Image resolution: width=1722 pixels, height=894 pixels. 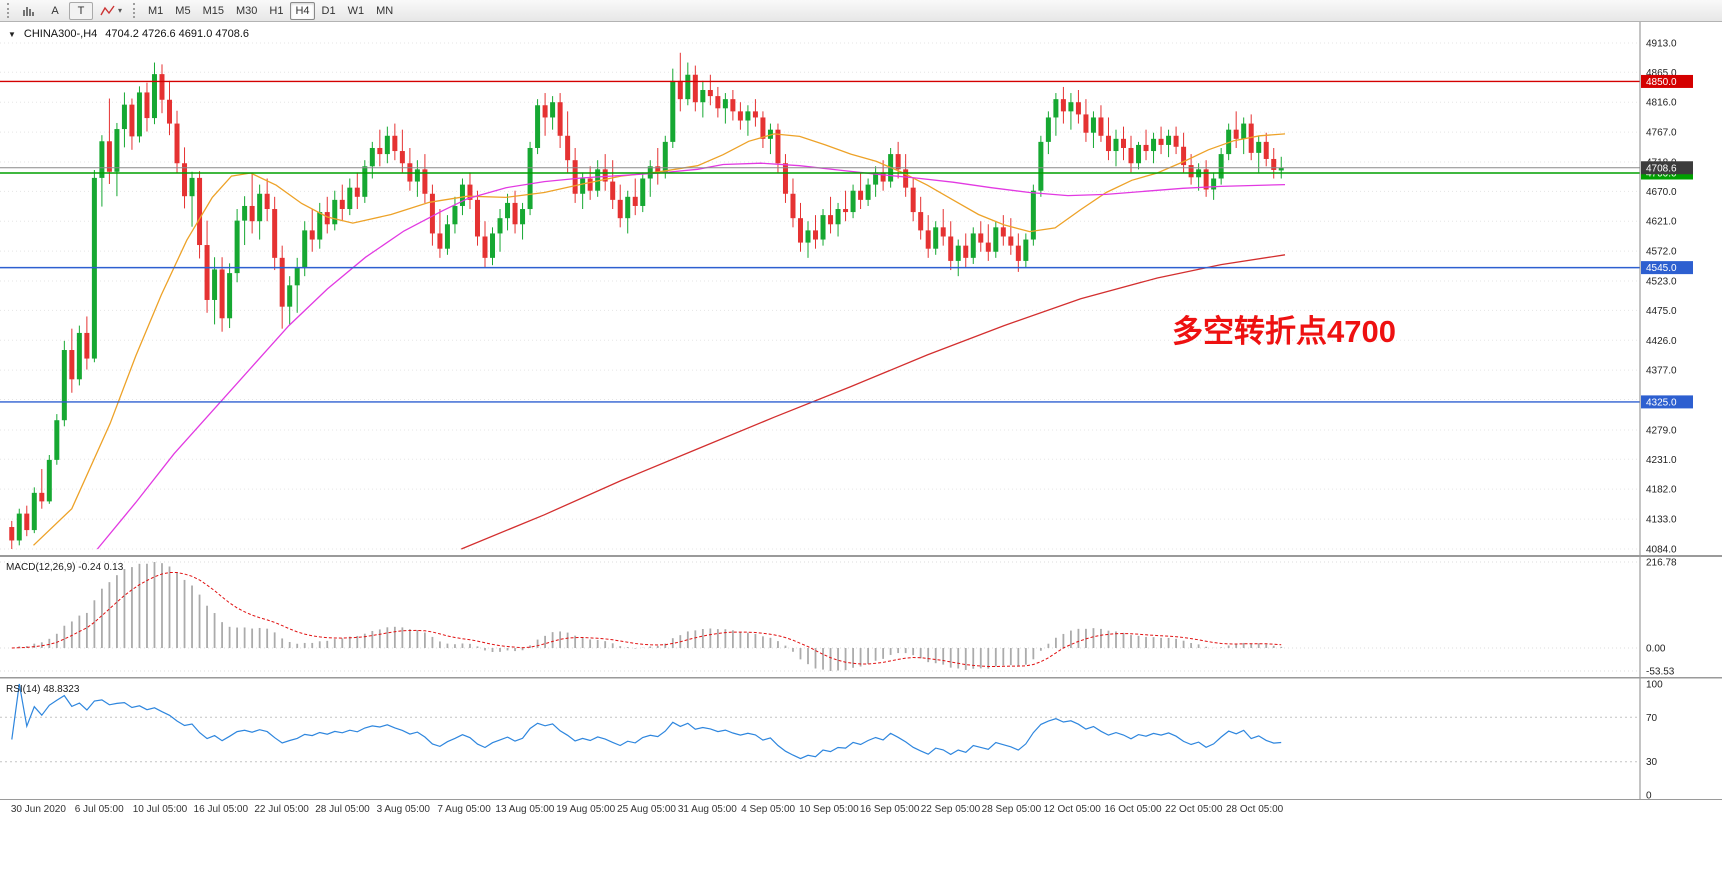 I want to click on bar-chart-button, so click(x=29, y=11).